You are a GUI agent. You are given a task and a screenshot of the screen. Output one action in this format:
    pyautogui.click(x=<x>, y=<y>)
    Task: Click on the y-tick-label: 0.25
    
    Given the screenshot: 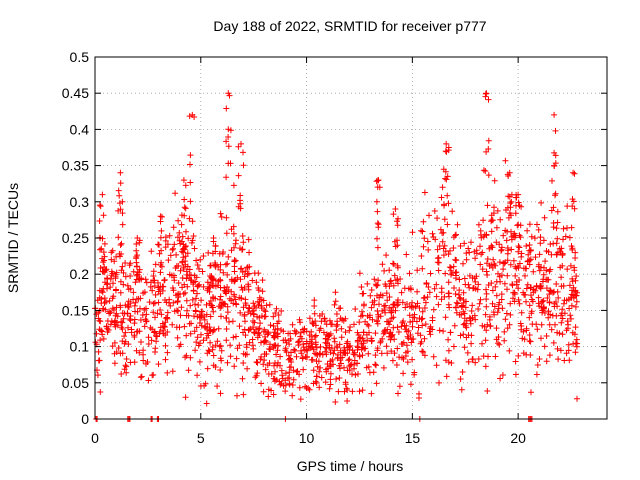 What is the action you would take?
    pyautogui.click(x=75, y=238)
    